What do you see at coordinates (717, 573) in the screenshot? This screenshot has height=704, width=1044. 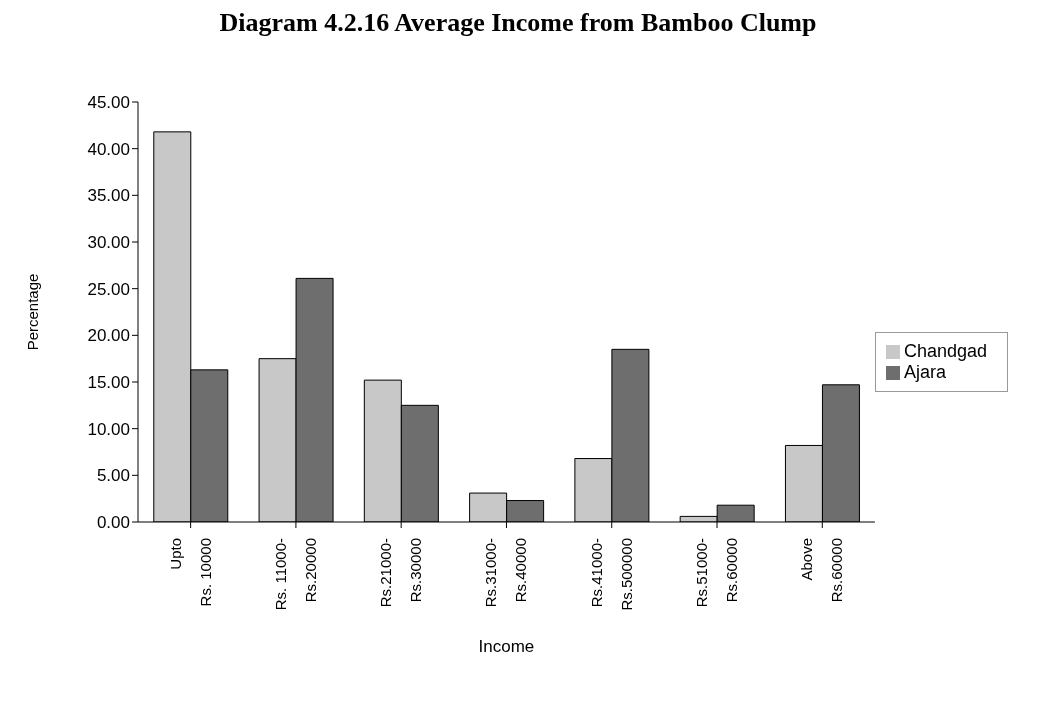 I see `x-tick-label: Rs.51000- Rs.60000` at bounding box center [717, 573].